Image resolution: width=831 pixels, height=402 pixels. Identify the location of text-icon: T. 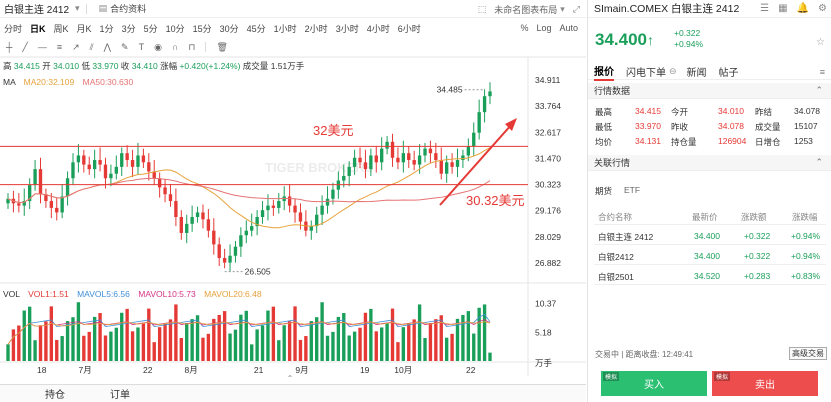
(141, 47).